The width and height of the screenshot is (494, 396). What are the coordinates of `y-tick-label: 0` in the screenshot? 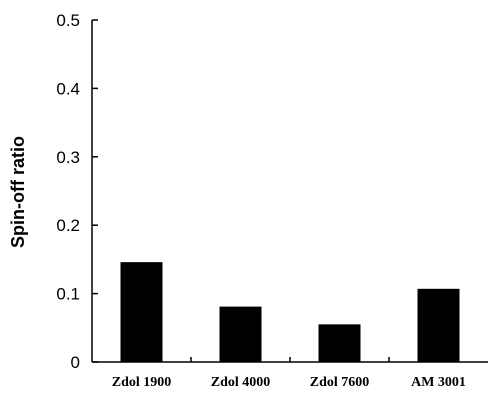 It's located at (75, 362).